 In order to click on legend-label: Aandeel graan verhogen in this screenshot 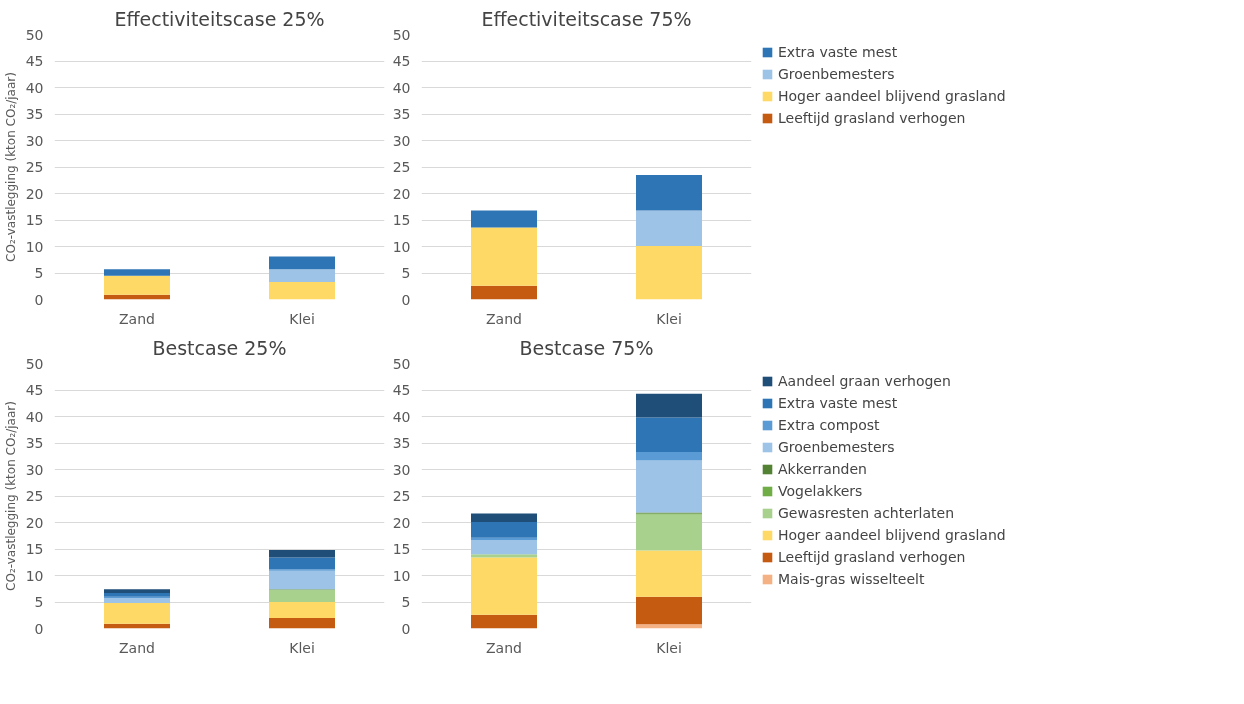, I will do `click(864, 381)`.